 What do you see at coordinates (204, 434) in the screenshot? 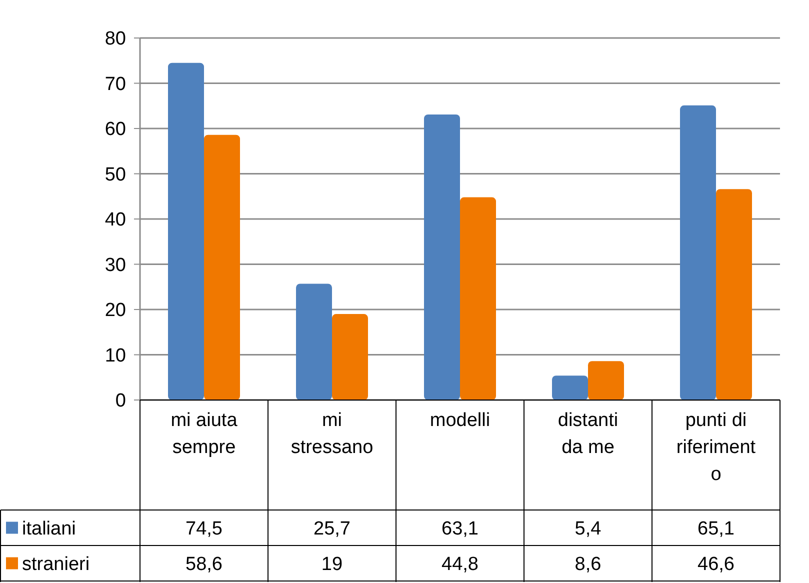
I see `x-tick-label: mi aiuta sempre` at bounding box center [204, 434].